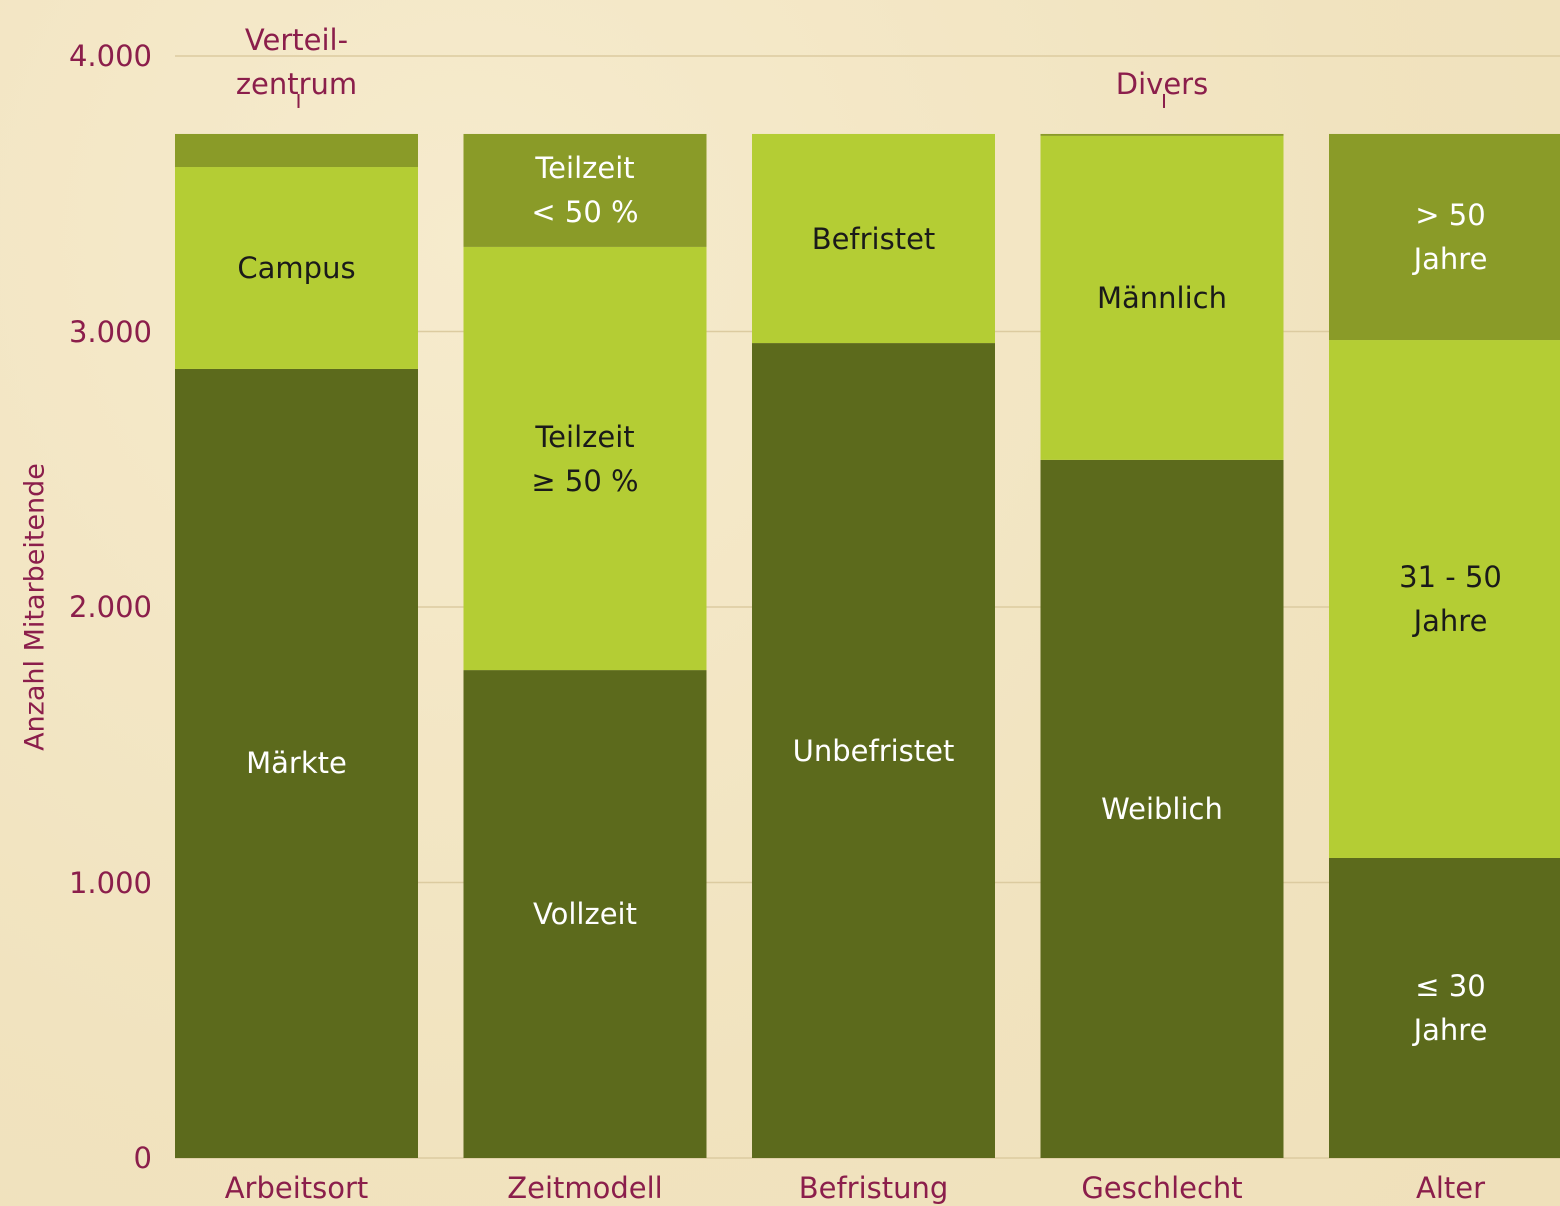  I want to click on segment-label: Unbefristet, so click(873, 750).